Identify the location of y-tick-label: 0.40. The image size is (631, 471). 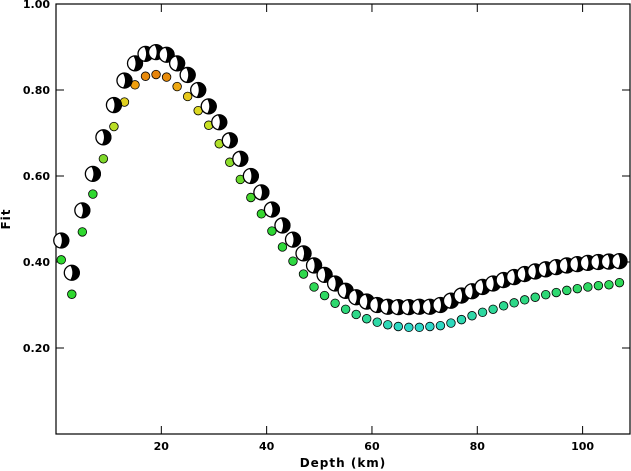
(36, 262).